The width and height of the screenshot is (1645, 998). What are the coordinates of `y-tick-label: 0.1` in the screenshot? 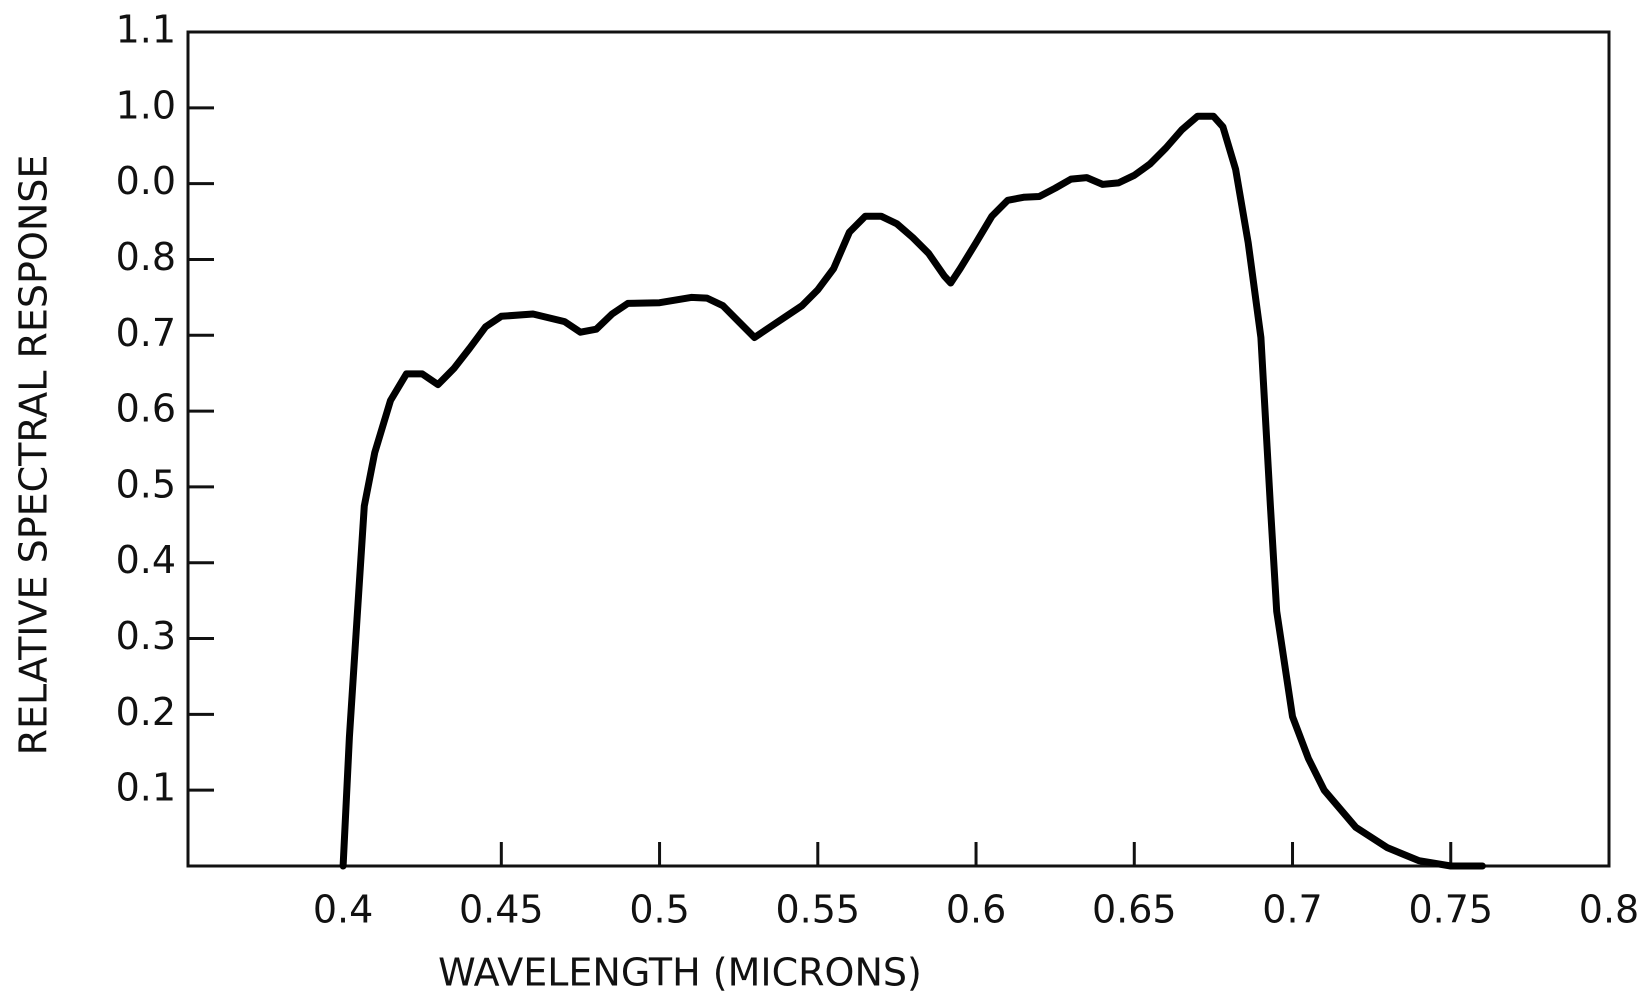 It's located at (146, 788).